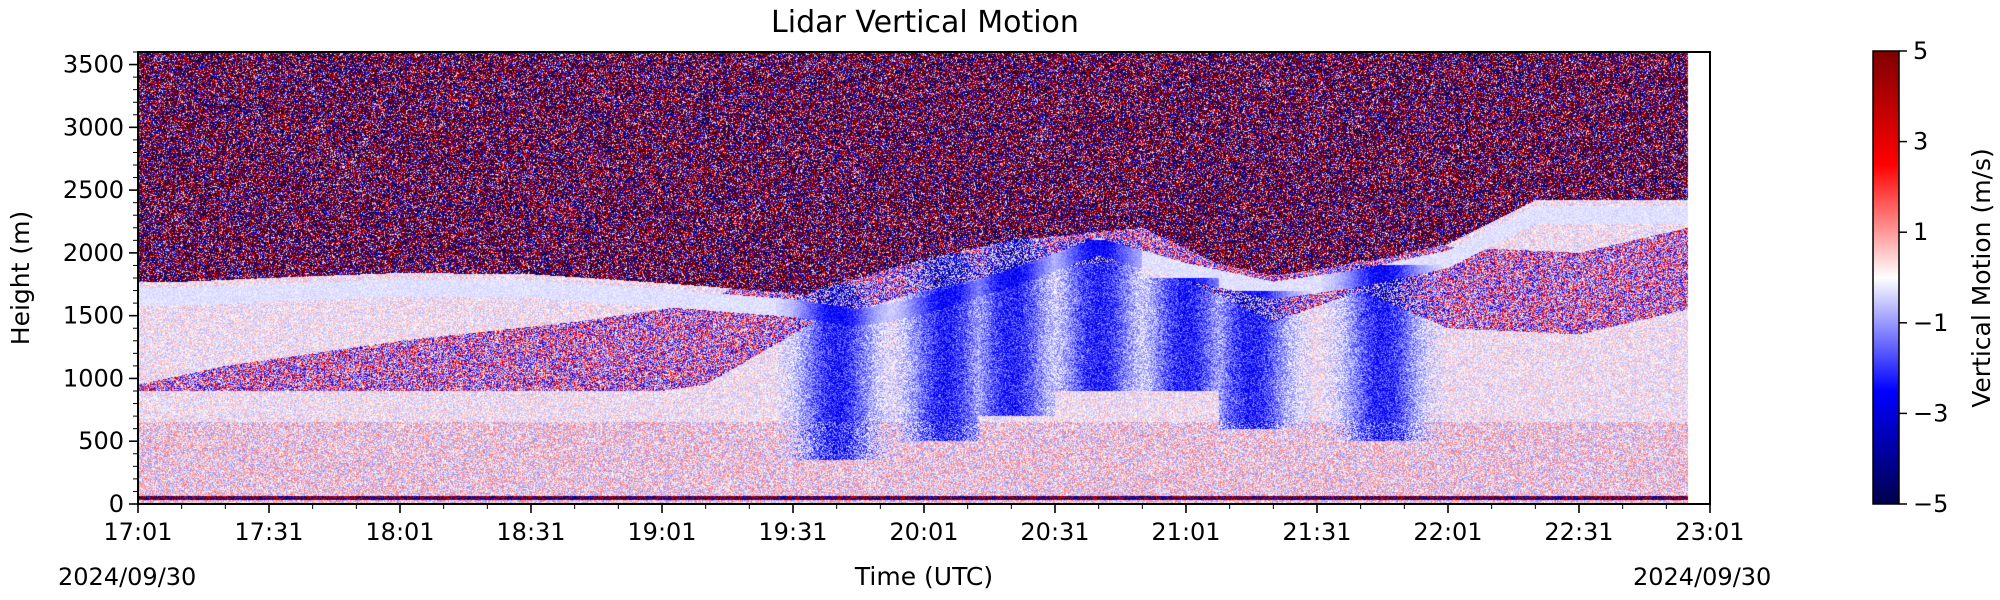 The height and width of the screenshot is (600, 2000). Describe the element at coordinates (1930, 323) in the screenshot. I see `colorbar-tick-label: −1` at that location.